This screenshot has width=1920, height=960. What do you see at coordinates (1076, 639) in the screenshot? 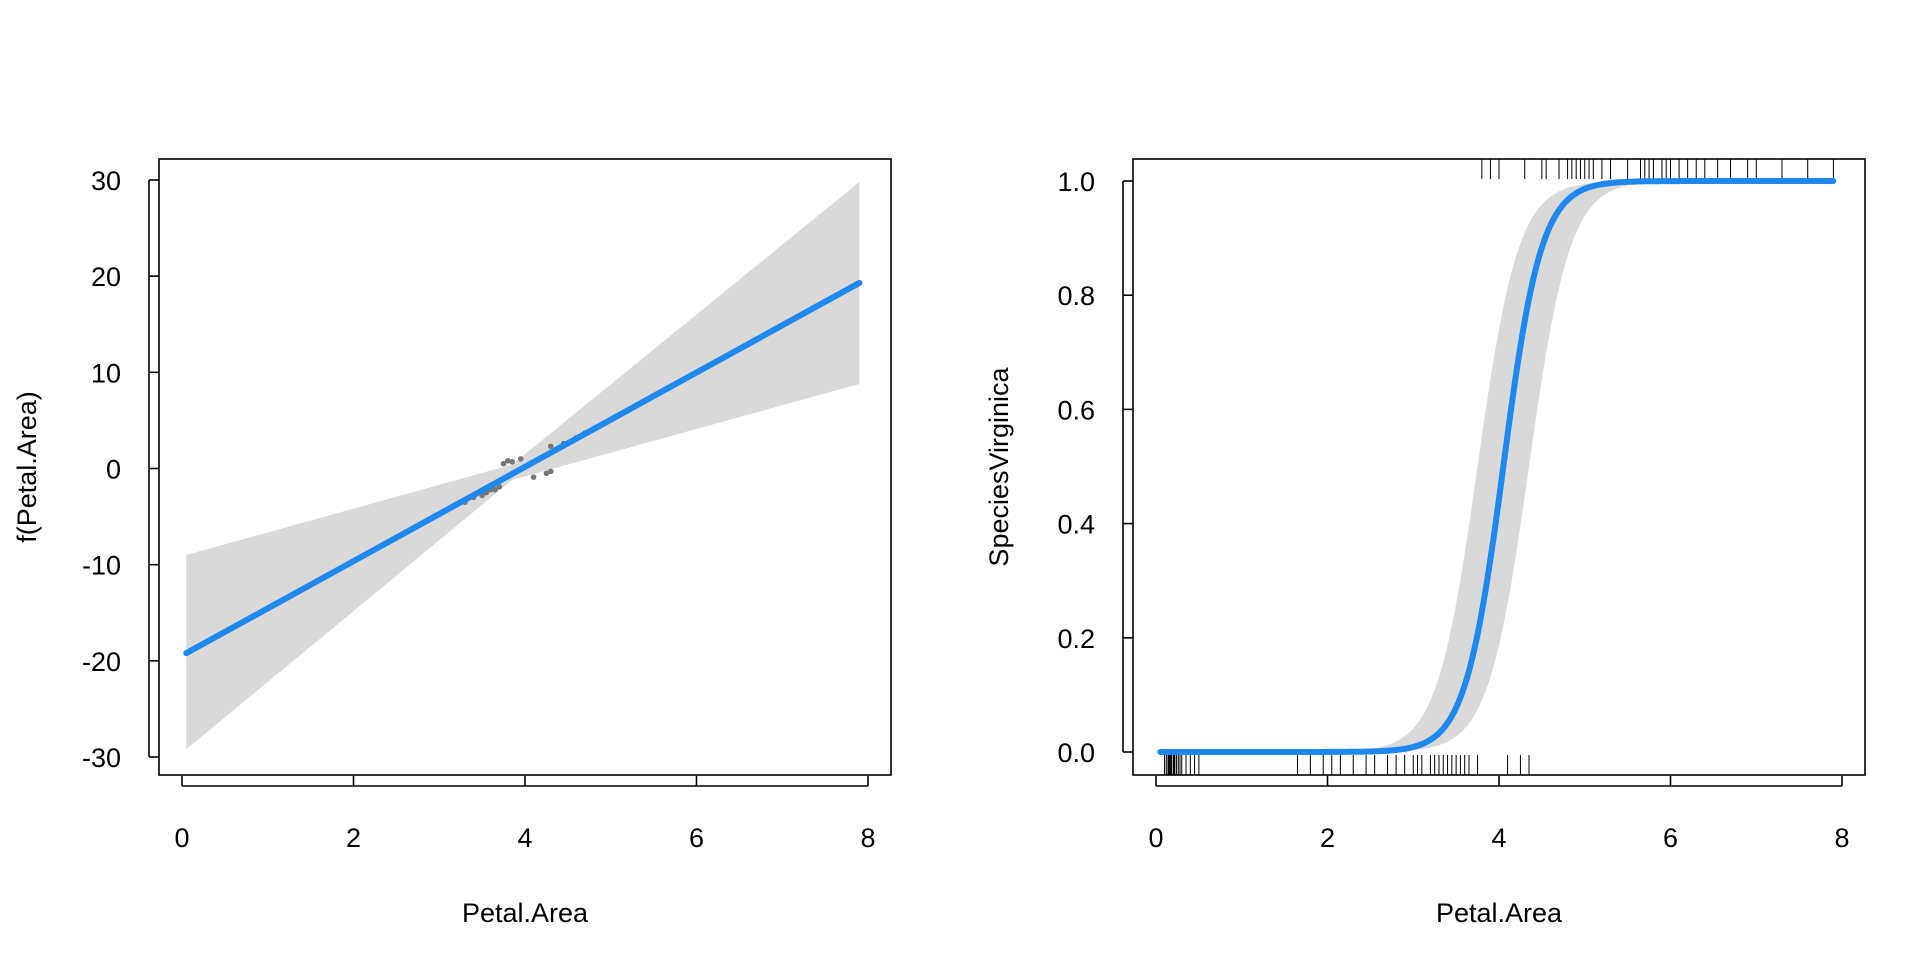
I see `y-tick-label: 0.2` at bounding box center [1076, 639].